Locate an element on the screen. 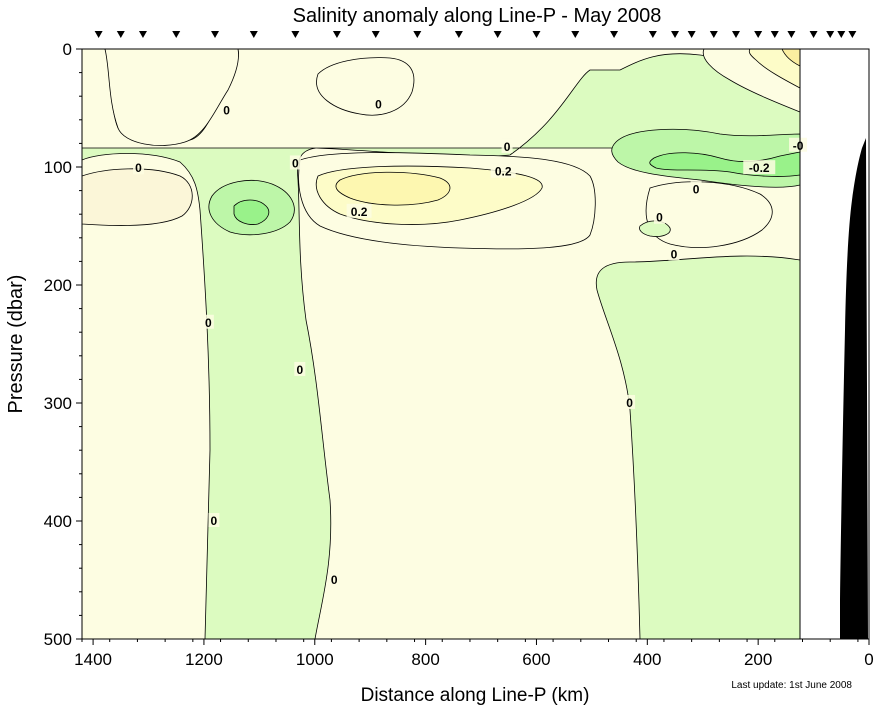  x-tick-label: 1400 is located at coordinates (93, 659).